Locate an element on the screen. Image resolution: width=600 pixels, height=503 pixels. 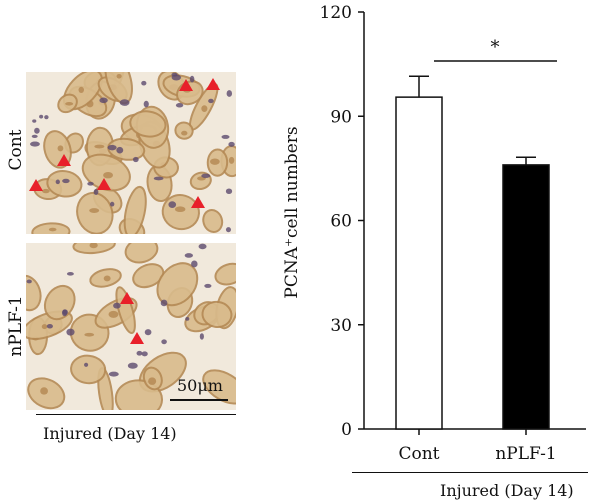
scale-bar is located at coordinates (199, 400).